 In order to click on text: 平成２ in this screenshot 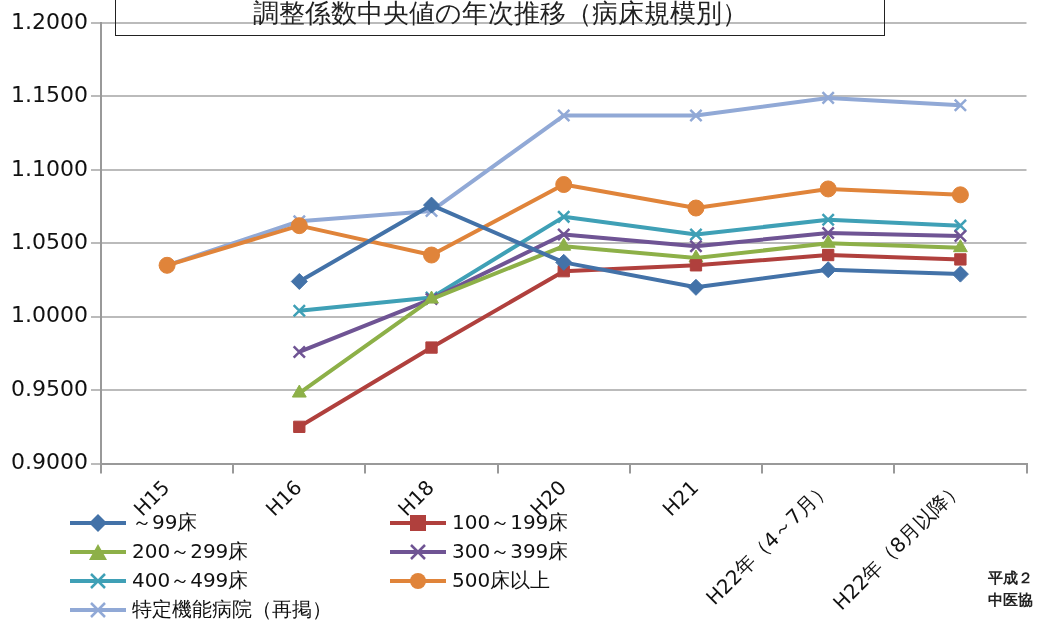, I will do `click(1010, 578)`.